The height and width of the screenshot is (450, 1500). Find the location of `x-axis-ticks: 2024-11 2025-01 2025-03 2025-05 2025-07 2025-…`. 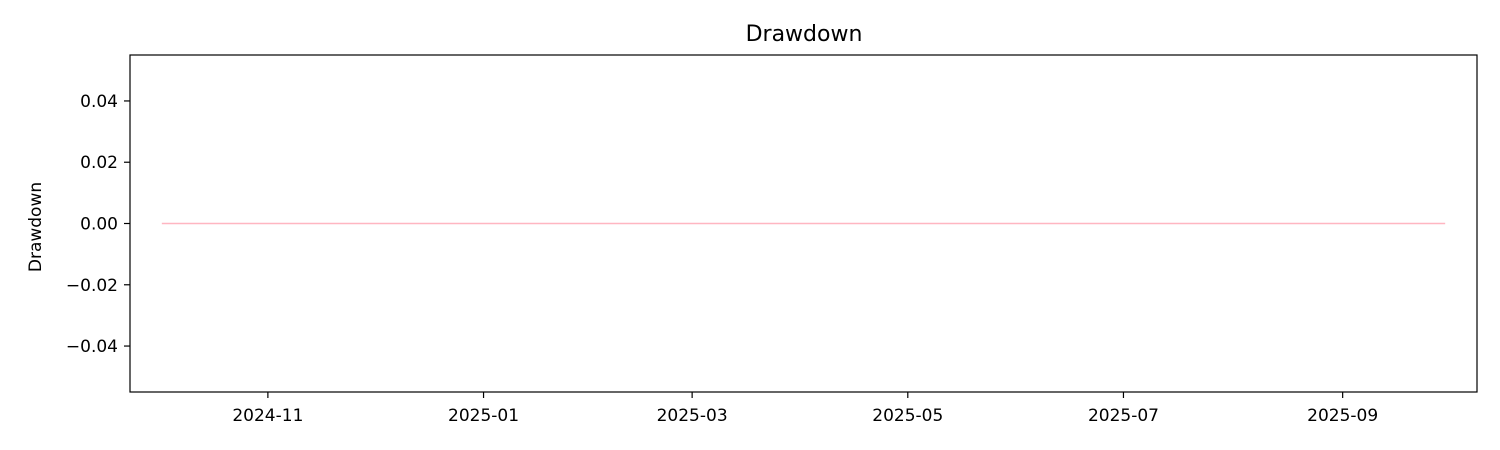

x-axis-ticks: 2024-11 2025-01 2025-03 2025-05 2025-07 2025-… is located at coordinates (805, 409).